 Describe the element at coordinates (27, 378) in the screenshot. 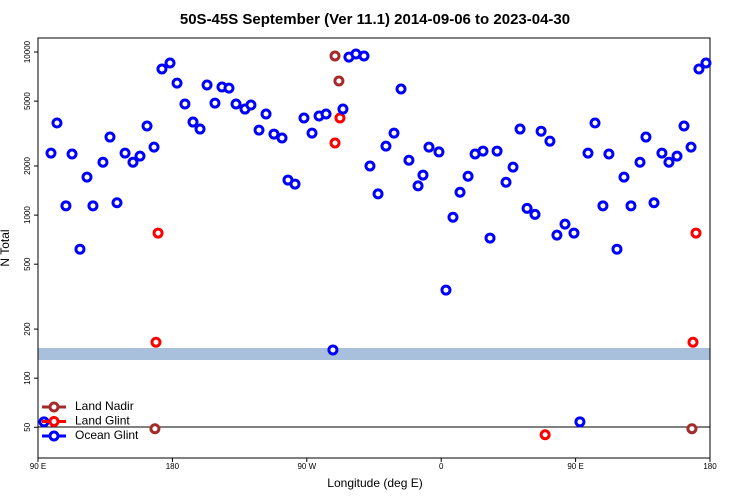

I see `y-tick-label: 100` at that location.